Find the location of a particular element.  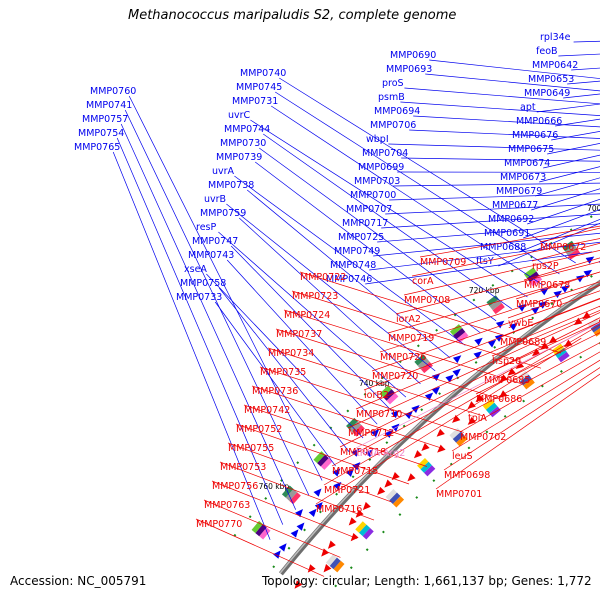

forward-gene-label: MMP0666 is located at coordinates (539, 121).